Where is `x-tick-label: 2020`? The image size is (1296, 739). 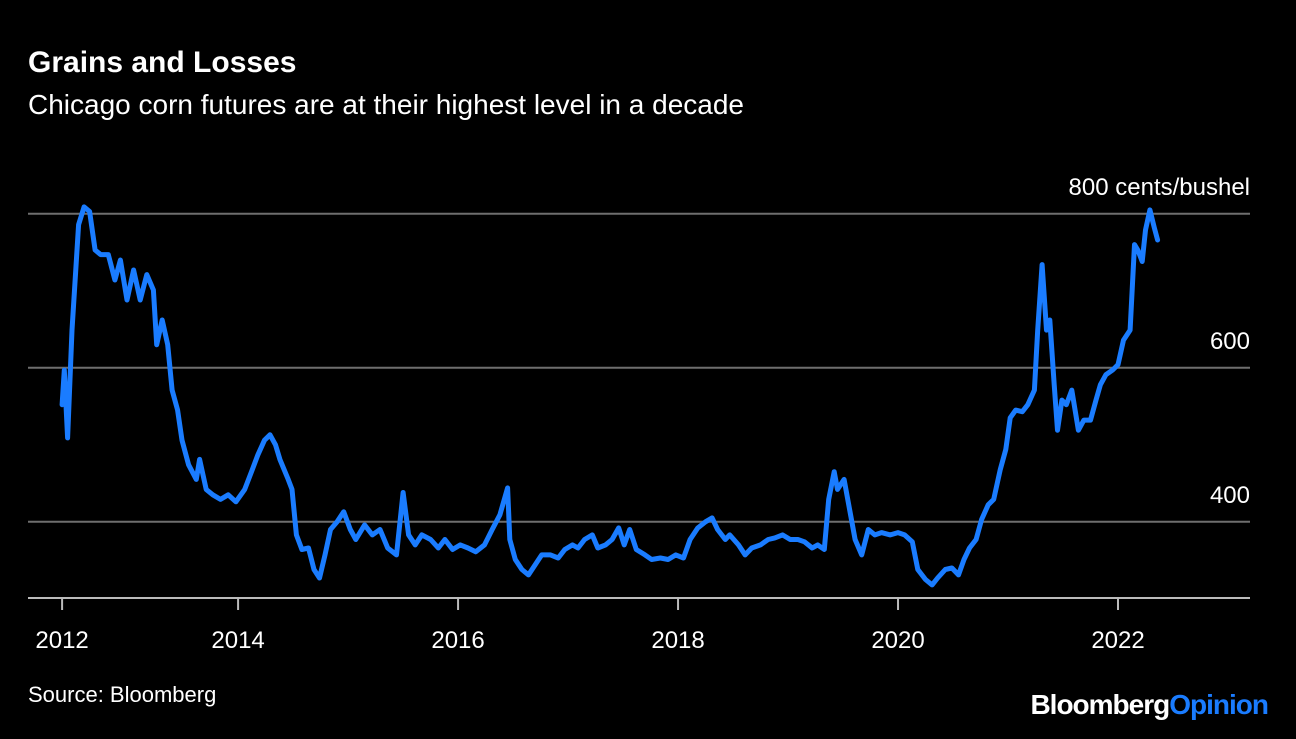
x-tick-label: 2020 is located at coordinates (897, 640).